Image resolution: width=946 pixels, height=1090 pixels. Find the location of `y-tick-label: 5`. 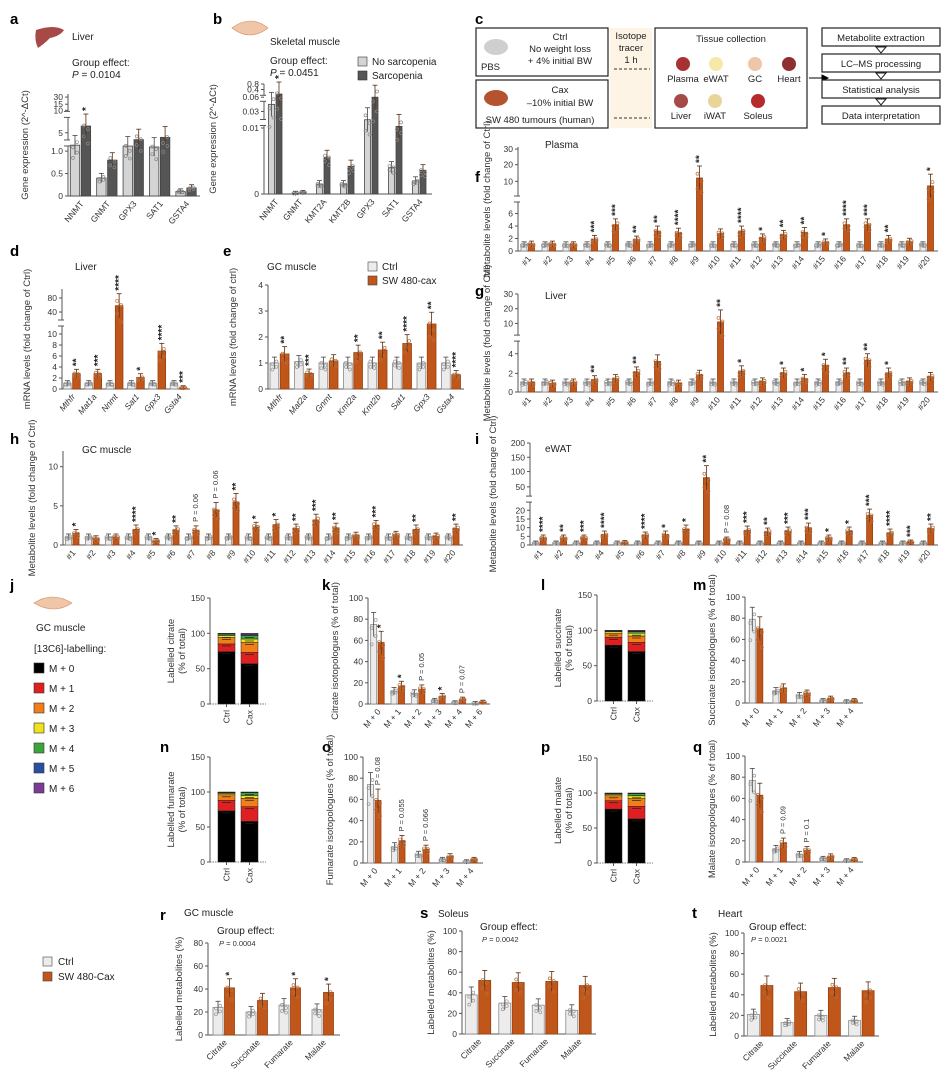

y-tick-label: 5 is located at coordinates (522, 536).